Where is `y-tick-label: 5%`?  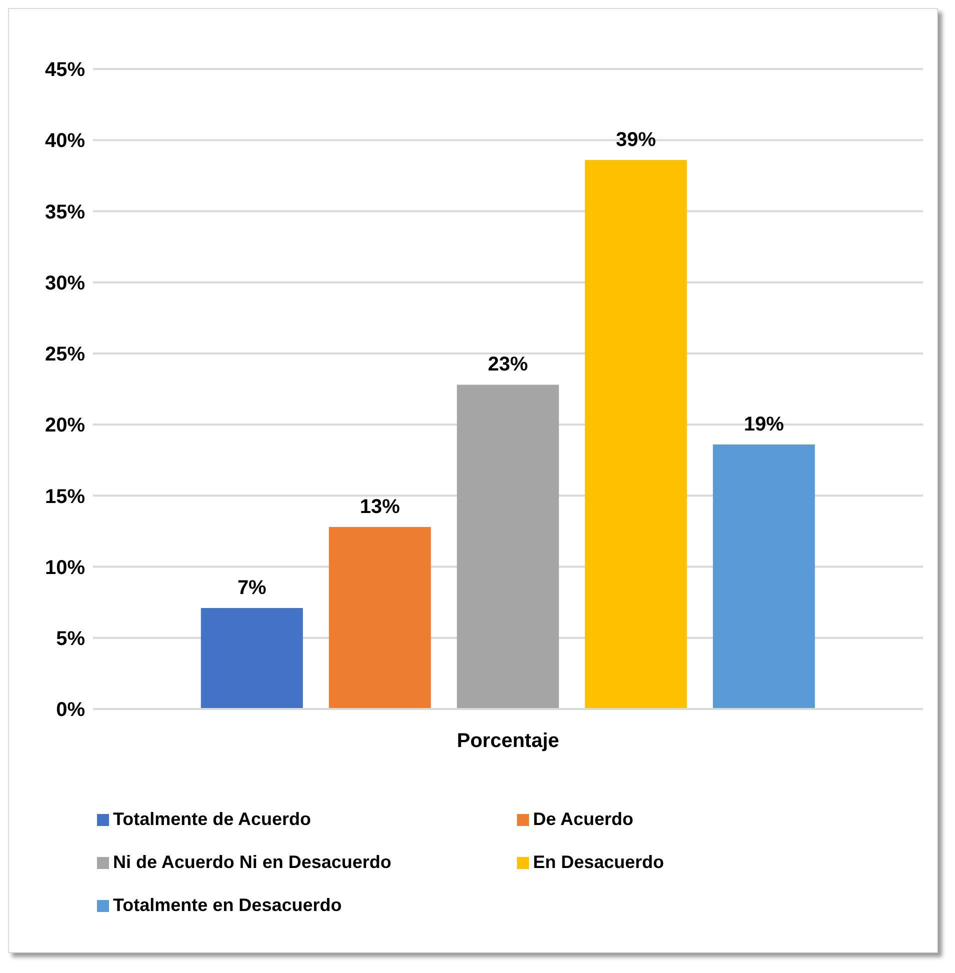
y-tick-label: 5% is located at coordinates (71, 639).